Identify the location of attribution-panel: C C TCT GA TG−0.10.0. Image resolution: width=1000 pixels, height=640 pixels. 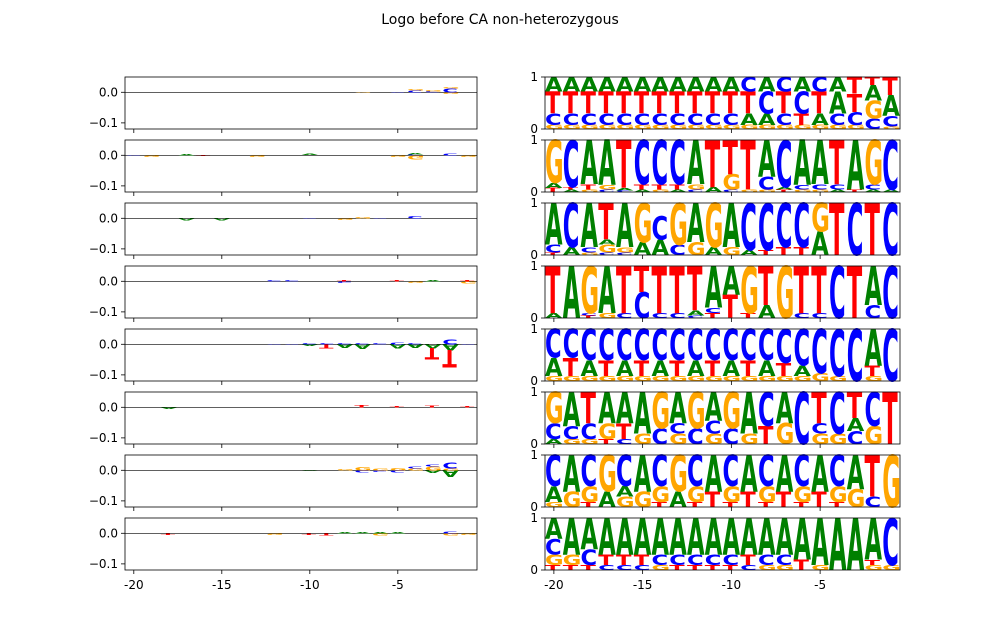
(283, 293).